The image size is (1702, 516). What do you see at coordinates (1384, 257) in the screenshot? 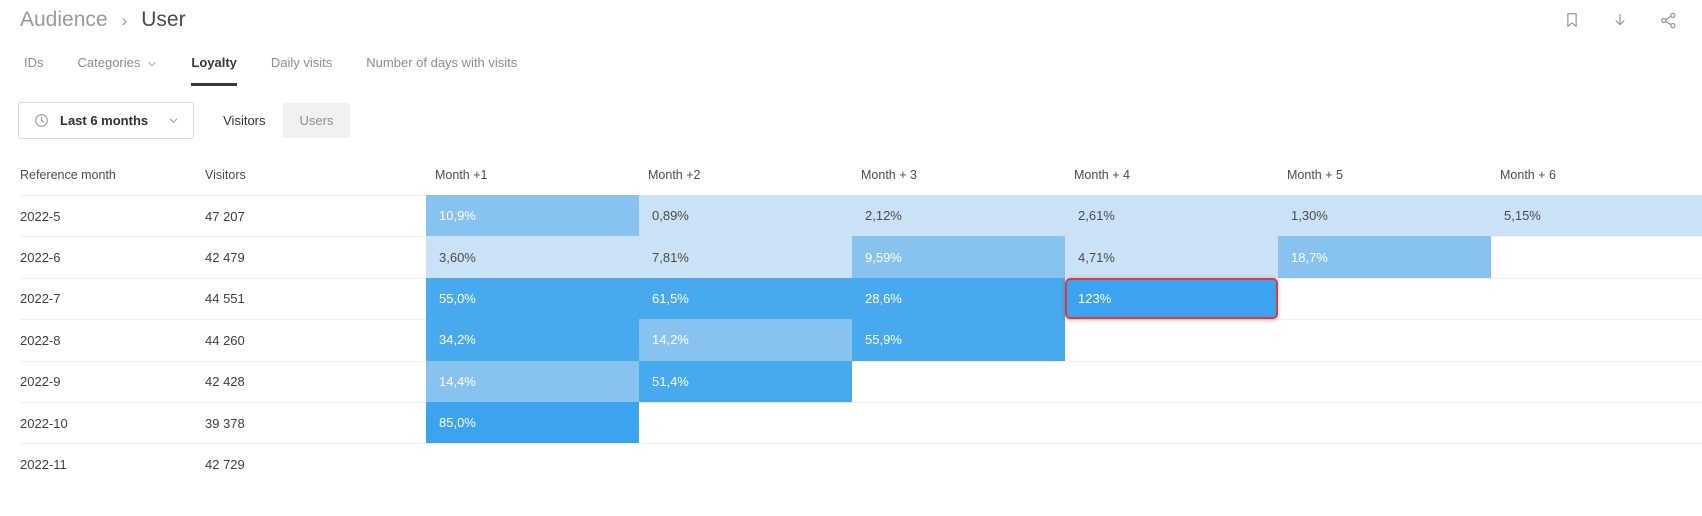
I see `cohort-cell: 18,7%` at bounding box center [1384, 257].